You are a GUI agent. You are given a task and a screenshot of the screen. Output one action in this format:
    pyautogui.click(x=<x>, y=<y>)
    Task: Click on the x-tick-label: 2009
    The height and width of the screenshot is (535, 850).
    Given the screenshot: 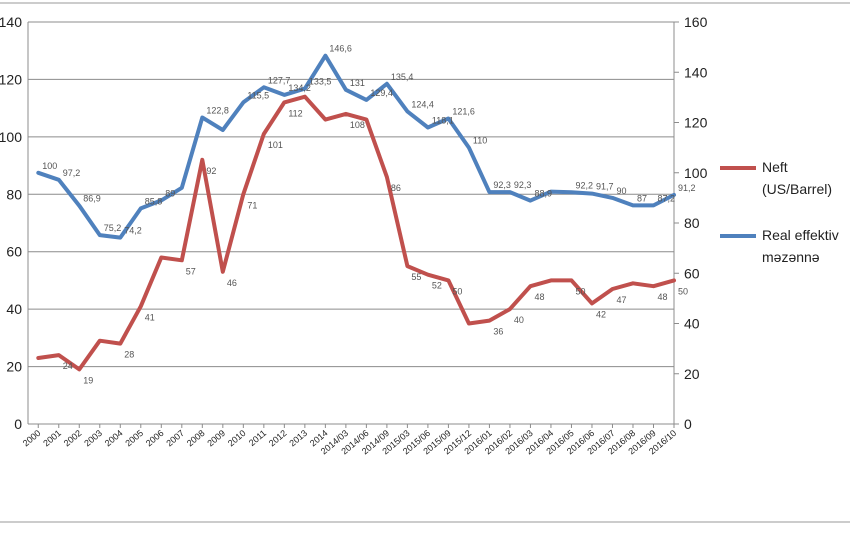 What is the action you would take?
    pyautogui.click(x=216, y=438)
    